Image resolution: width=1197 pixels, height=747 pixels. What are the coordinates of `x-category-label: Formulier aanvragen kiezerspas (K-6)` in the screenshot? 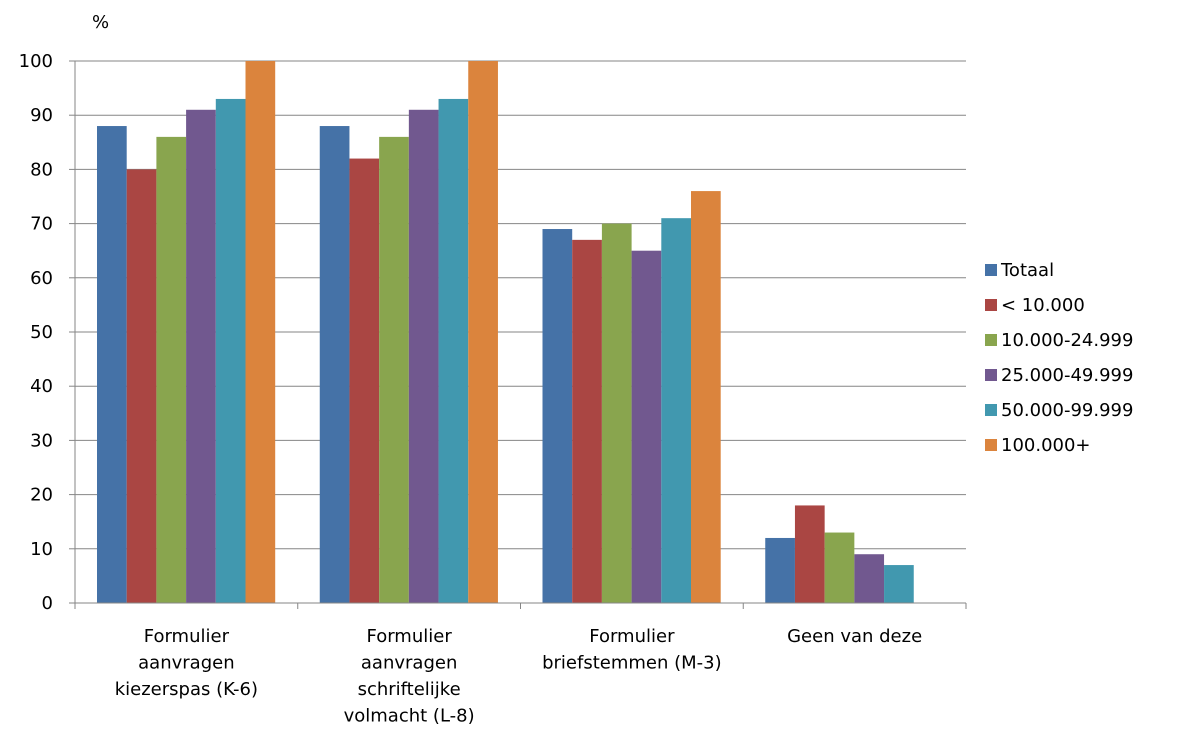 It's located at (186, 663).